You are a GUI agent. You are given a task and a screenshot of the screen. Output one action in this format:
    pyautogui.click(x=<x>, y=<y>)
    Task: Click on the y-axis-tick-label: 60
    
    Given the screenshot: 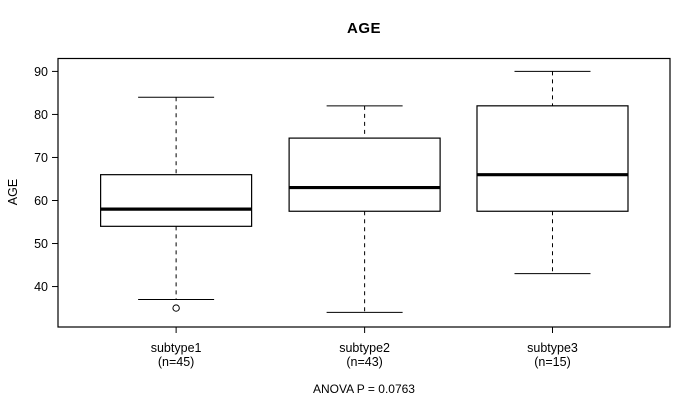 What is the action you would take?
    pyautogui.click(x=41, y=201)
    